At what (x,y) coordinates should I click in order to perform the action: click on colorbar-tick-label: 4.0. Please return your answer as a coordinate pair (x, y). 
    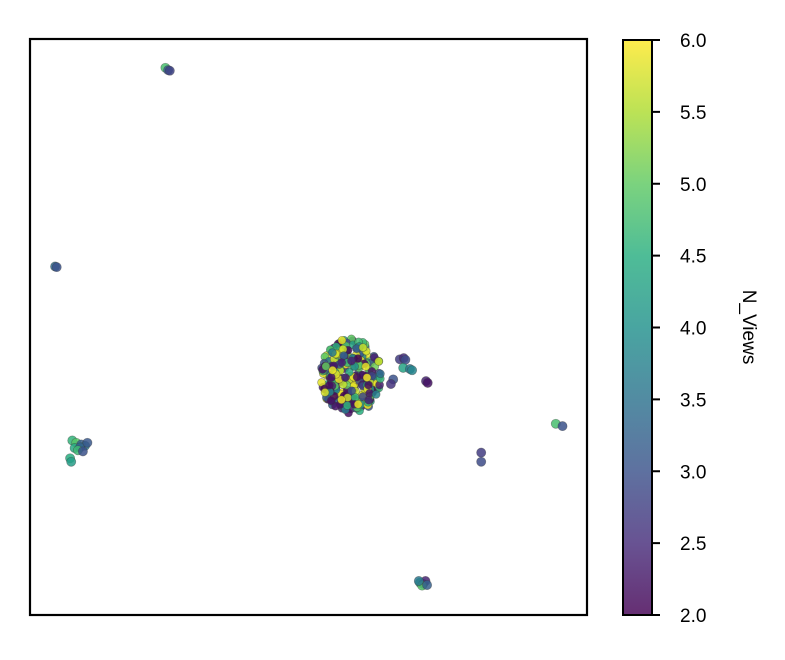
    Looking at the image, I should click on (693, 329).